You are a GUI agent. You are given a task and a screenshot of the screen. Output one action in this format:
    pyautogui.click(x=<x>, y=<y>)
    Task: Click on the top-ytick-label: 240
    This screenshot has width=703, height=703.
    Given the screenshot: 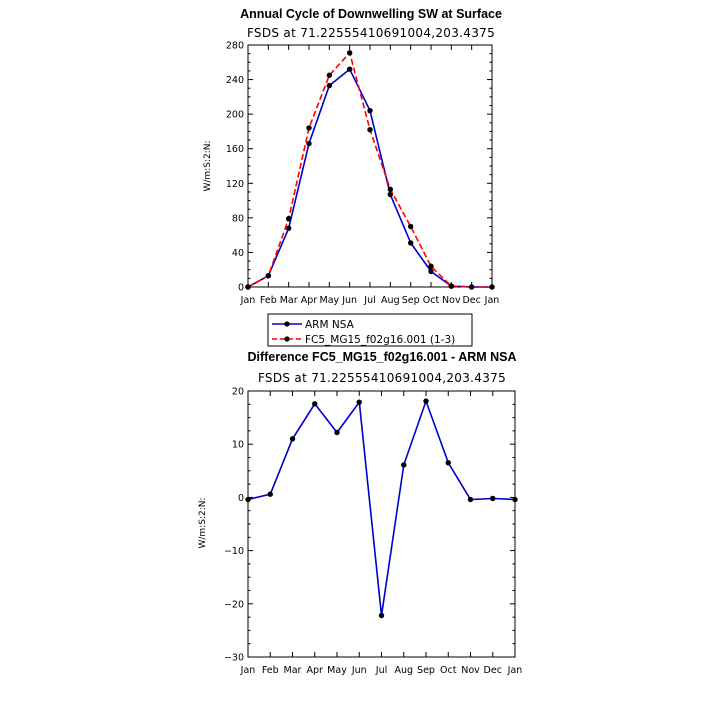 What is the action you would take?
    pyautogui.click(x=235, y=80)
    